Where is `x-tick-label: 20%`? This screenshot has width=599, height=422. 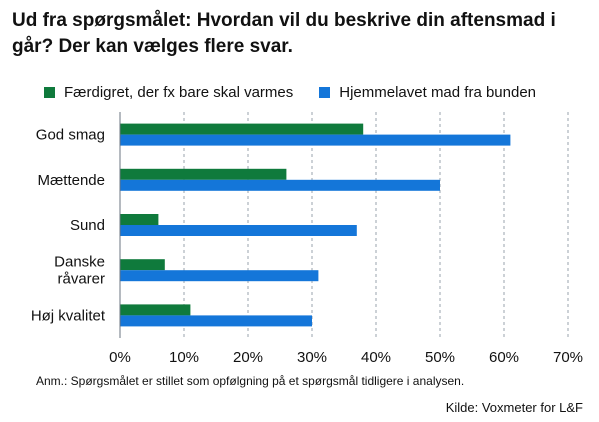
x-tick-label: 20% is located at coordinates (248, 357).